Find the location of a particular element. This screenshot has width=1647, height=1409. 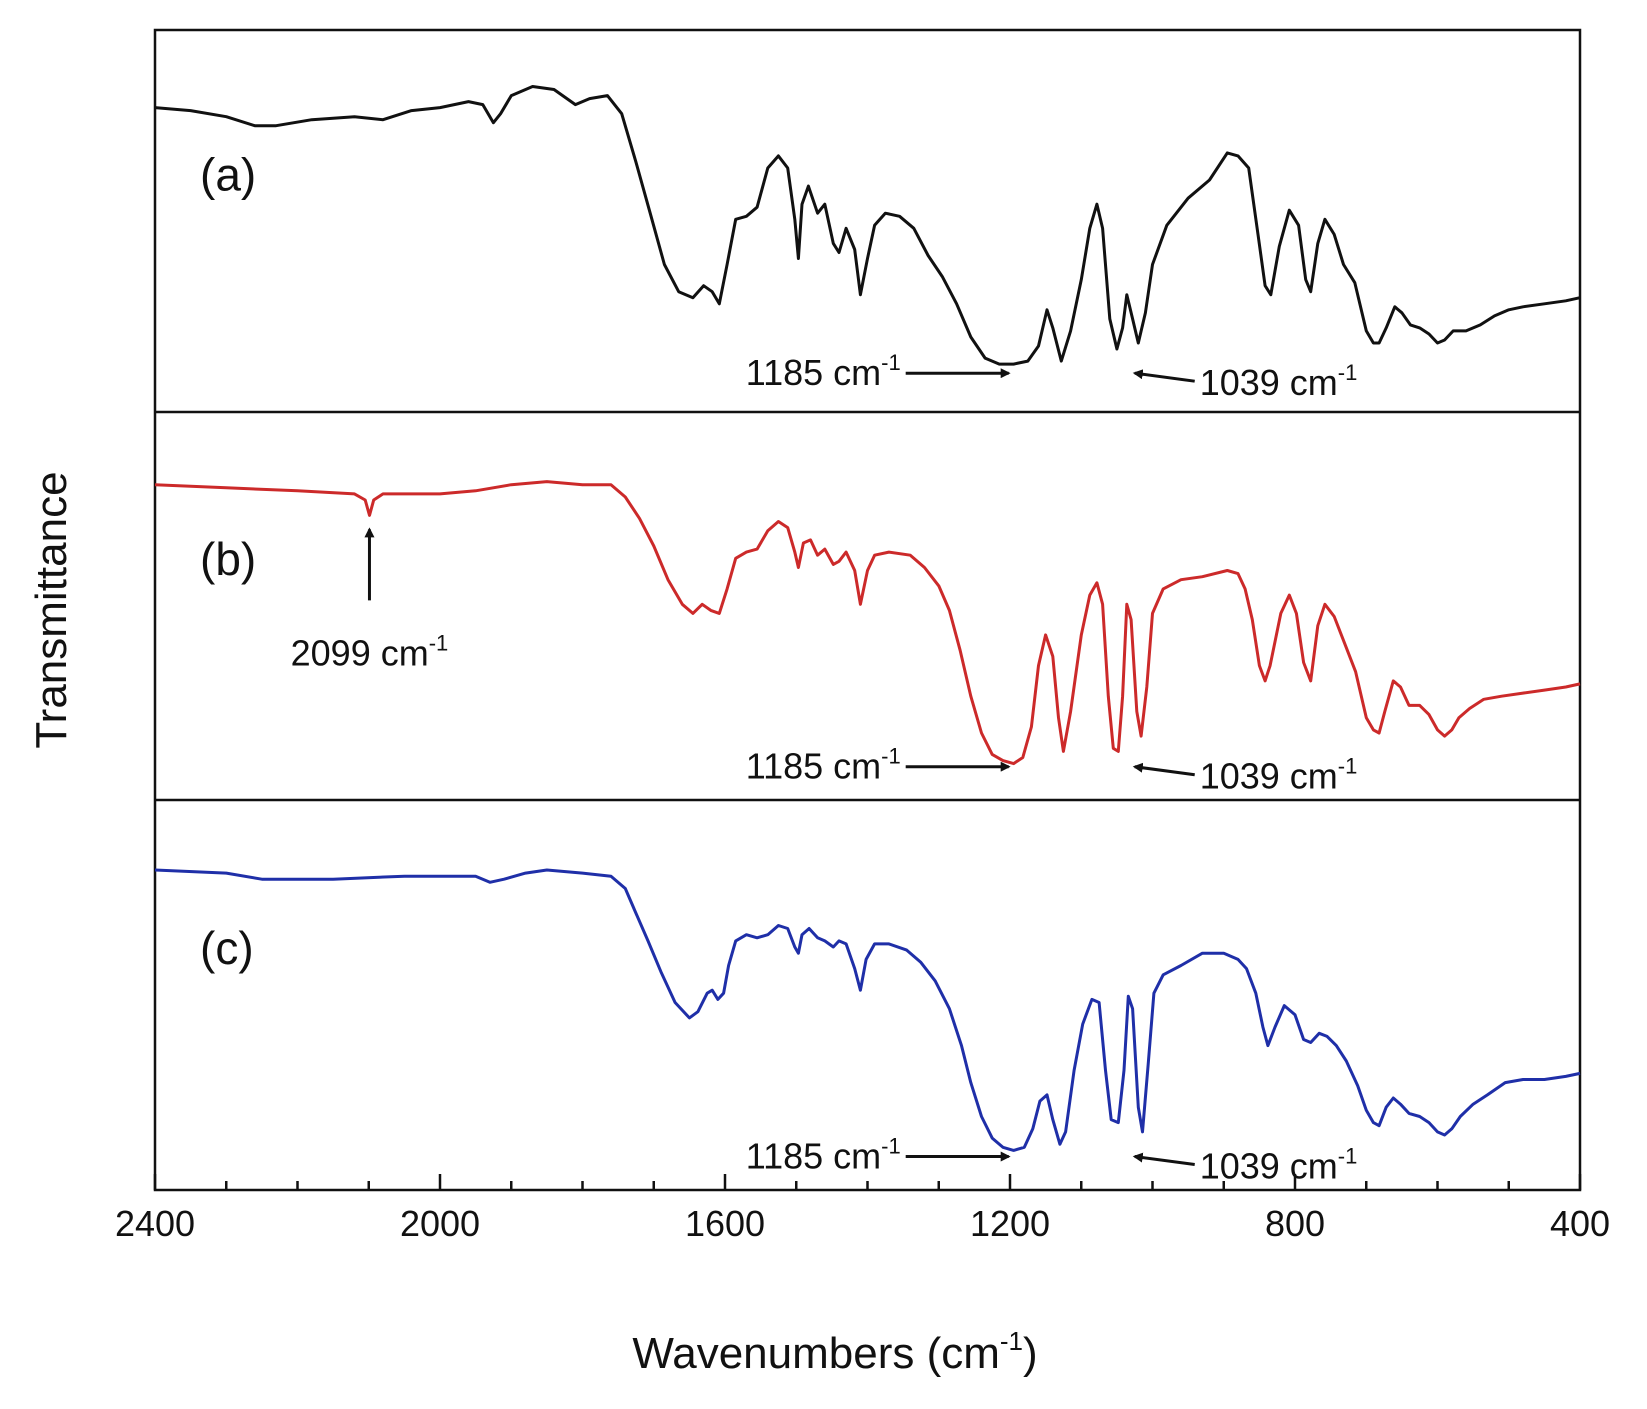

x-tick-label: 1600 is located at coordinates (725, 1223).